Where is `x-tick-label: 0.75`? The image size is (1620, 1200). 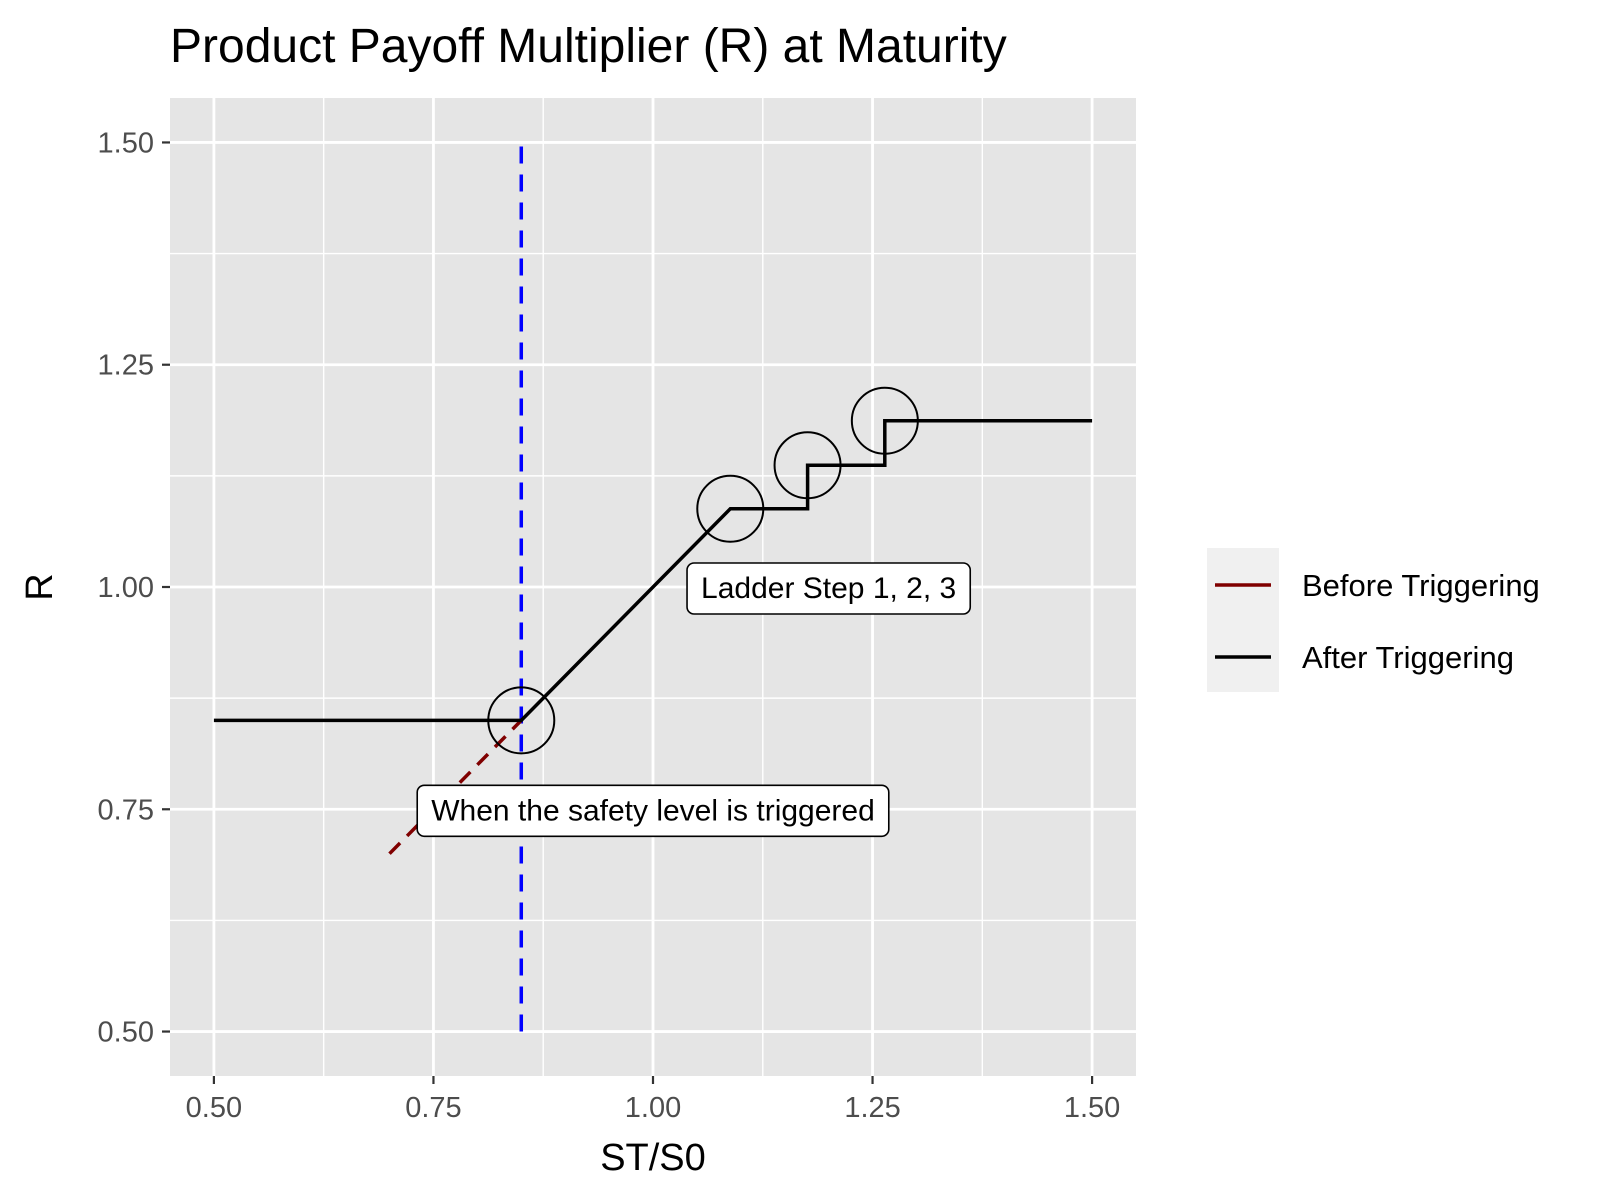 x-tick-label: 0.75 is located at coordinates (433, 1108).